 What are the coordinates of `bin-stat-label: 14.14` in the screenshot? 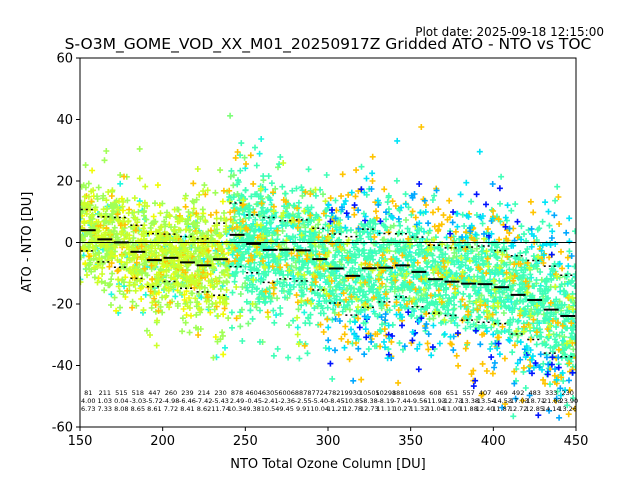 It's located at (551, 409).